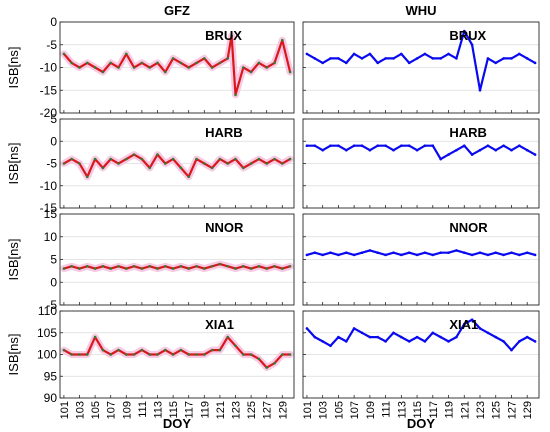 The width and height of the screenshot is (550, 432). Describe the element at coordinates (51, 164) in the screenshot. I see `y-tick-label: -5` at that location.